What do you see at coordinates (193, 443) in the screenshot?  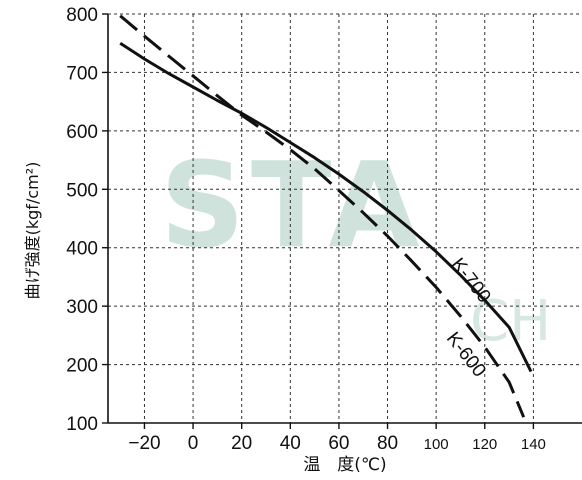 I see `x-tick-label: 0` at bounding box center [193, 443].